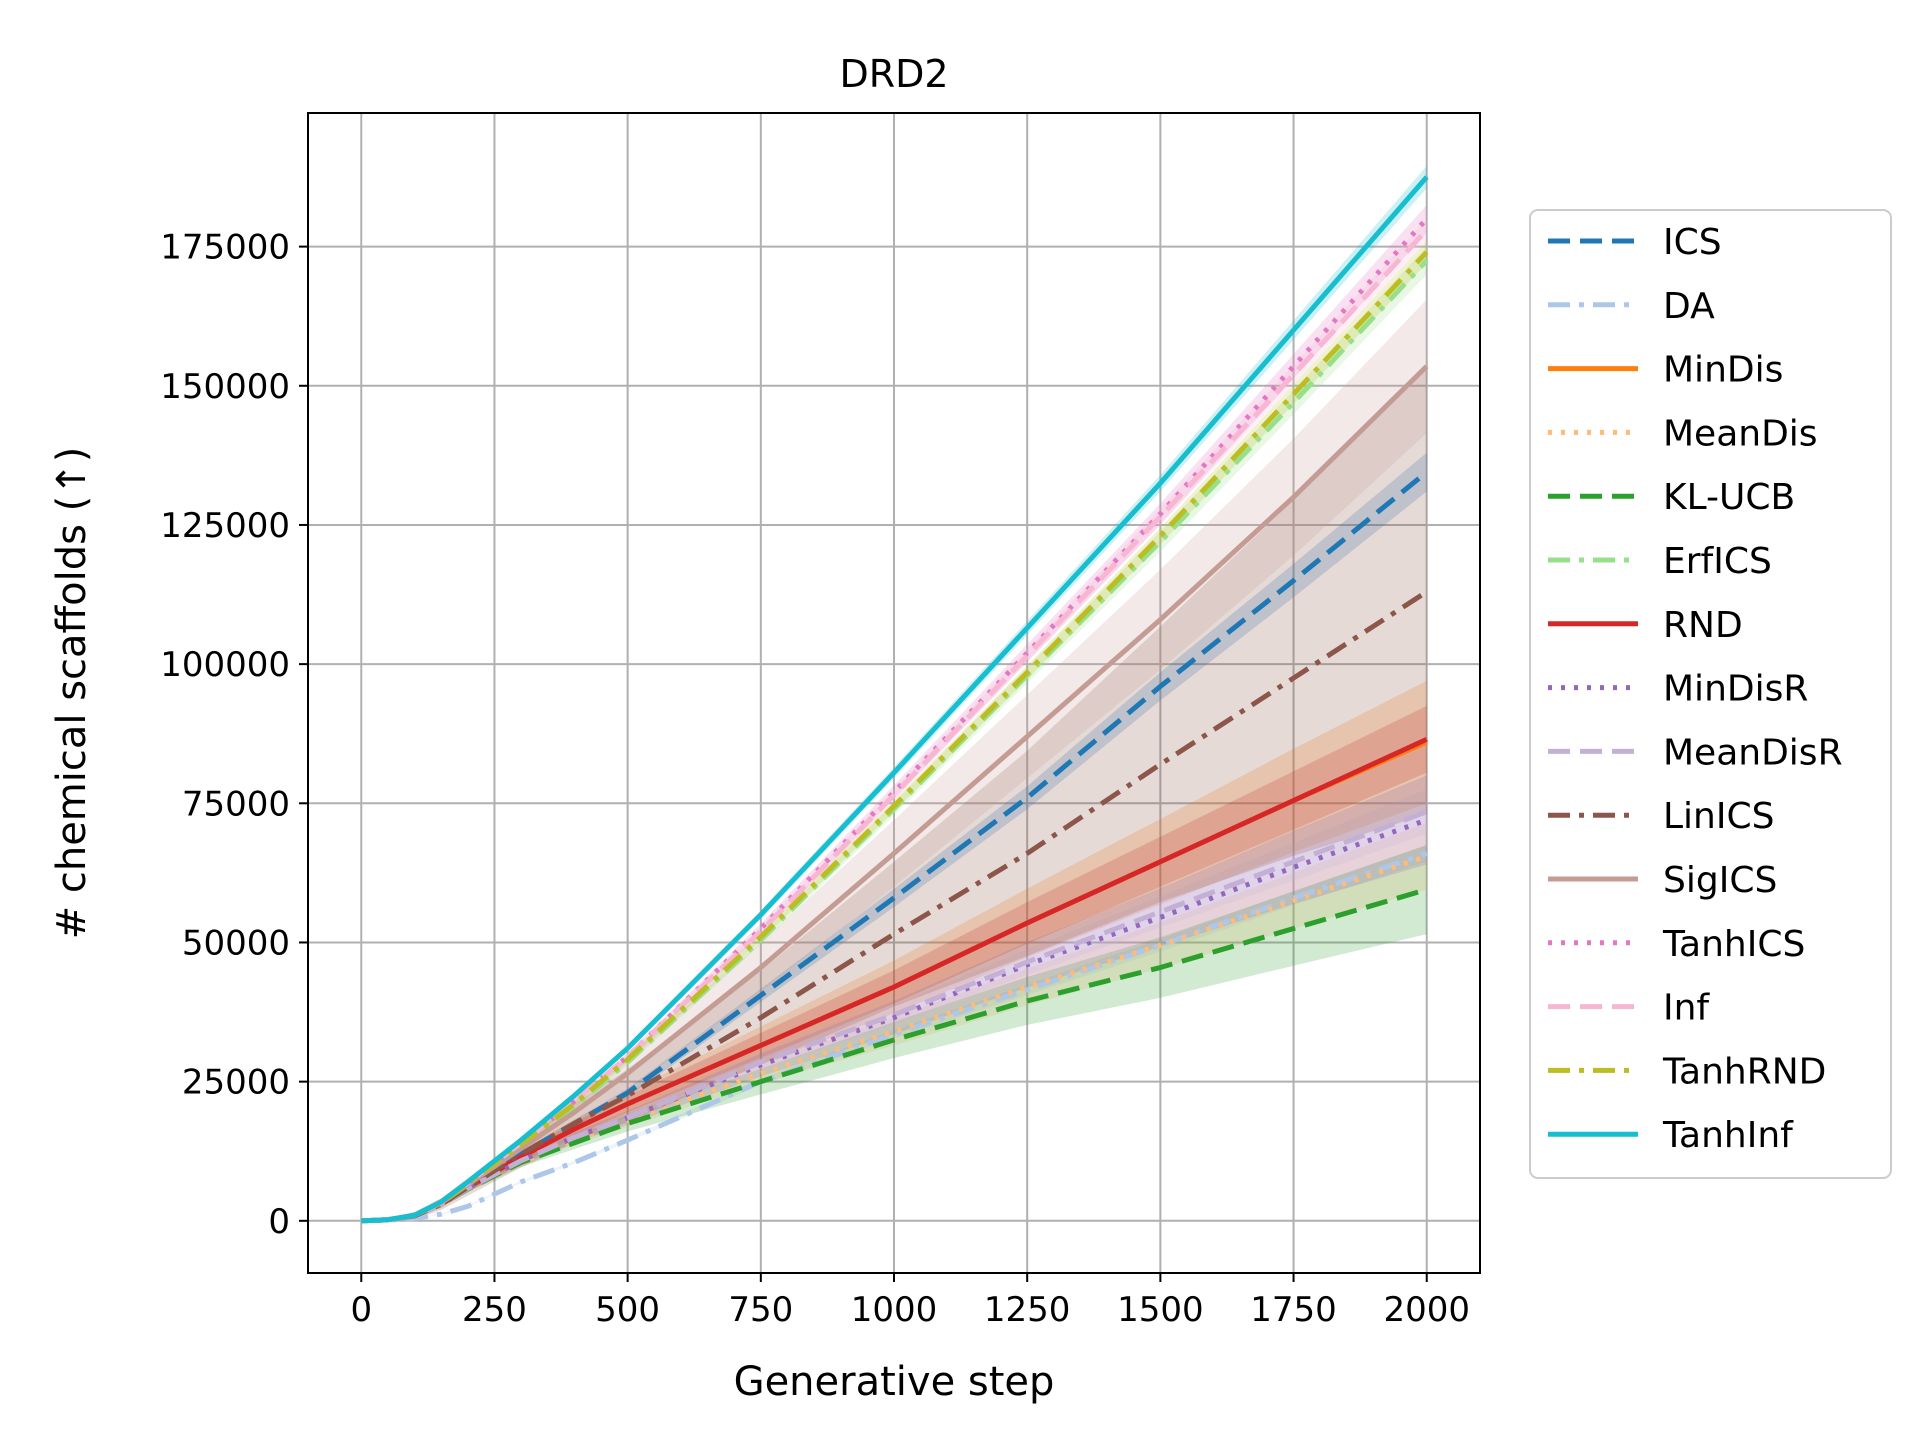 Image resolution: width=1920 pixels, height=1444 pixels. What do you see at coordinates (236, 1083) in the screenshot?
I see `y-tick-label: 25000` at bounding box center [236, 1083].